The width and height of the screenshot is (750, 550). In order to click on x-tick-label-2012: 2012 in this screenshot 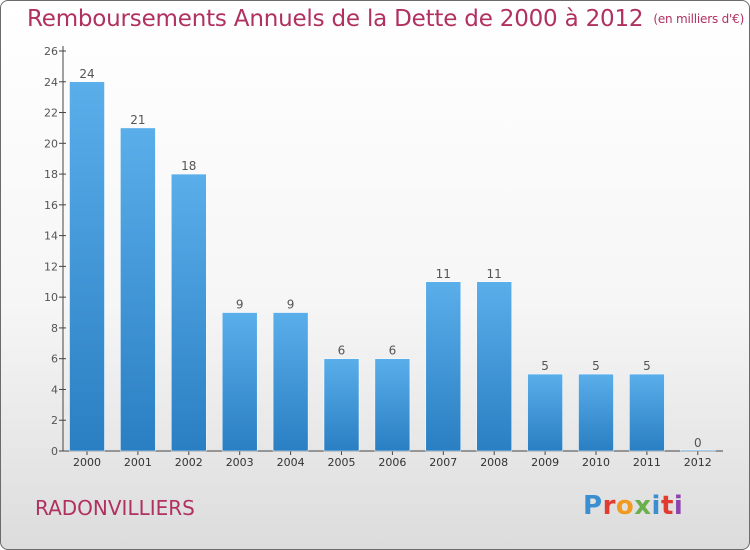, I will do `click(698, 462)`.